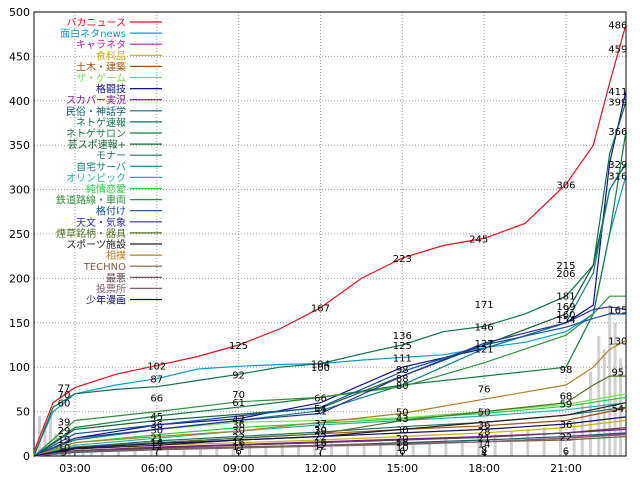  I want to click on legend-label: スカパー実況, so click(96, 100).